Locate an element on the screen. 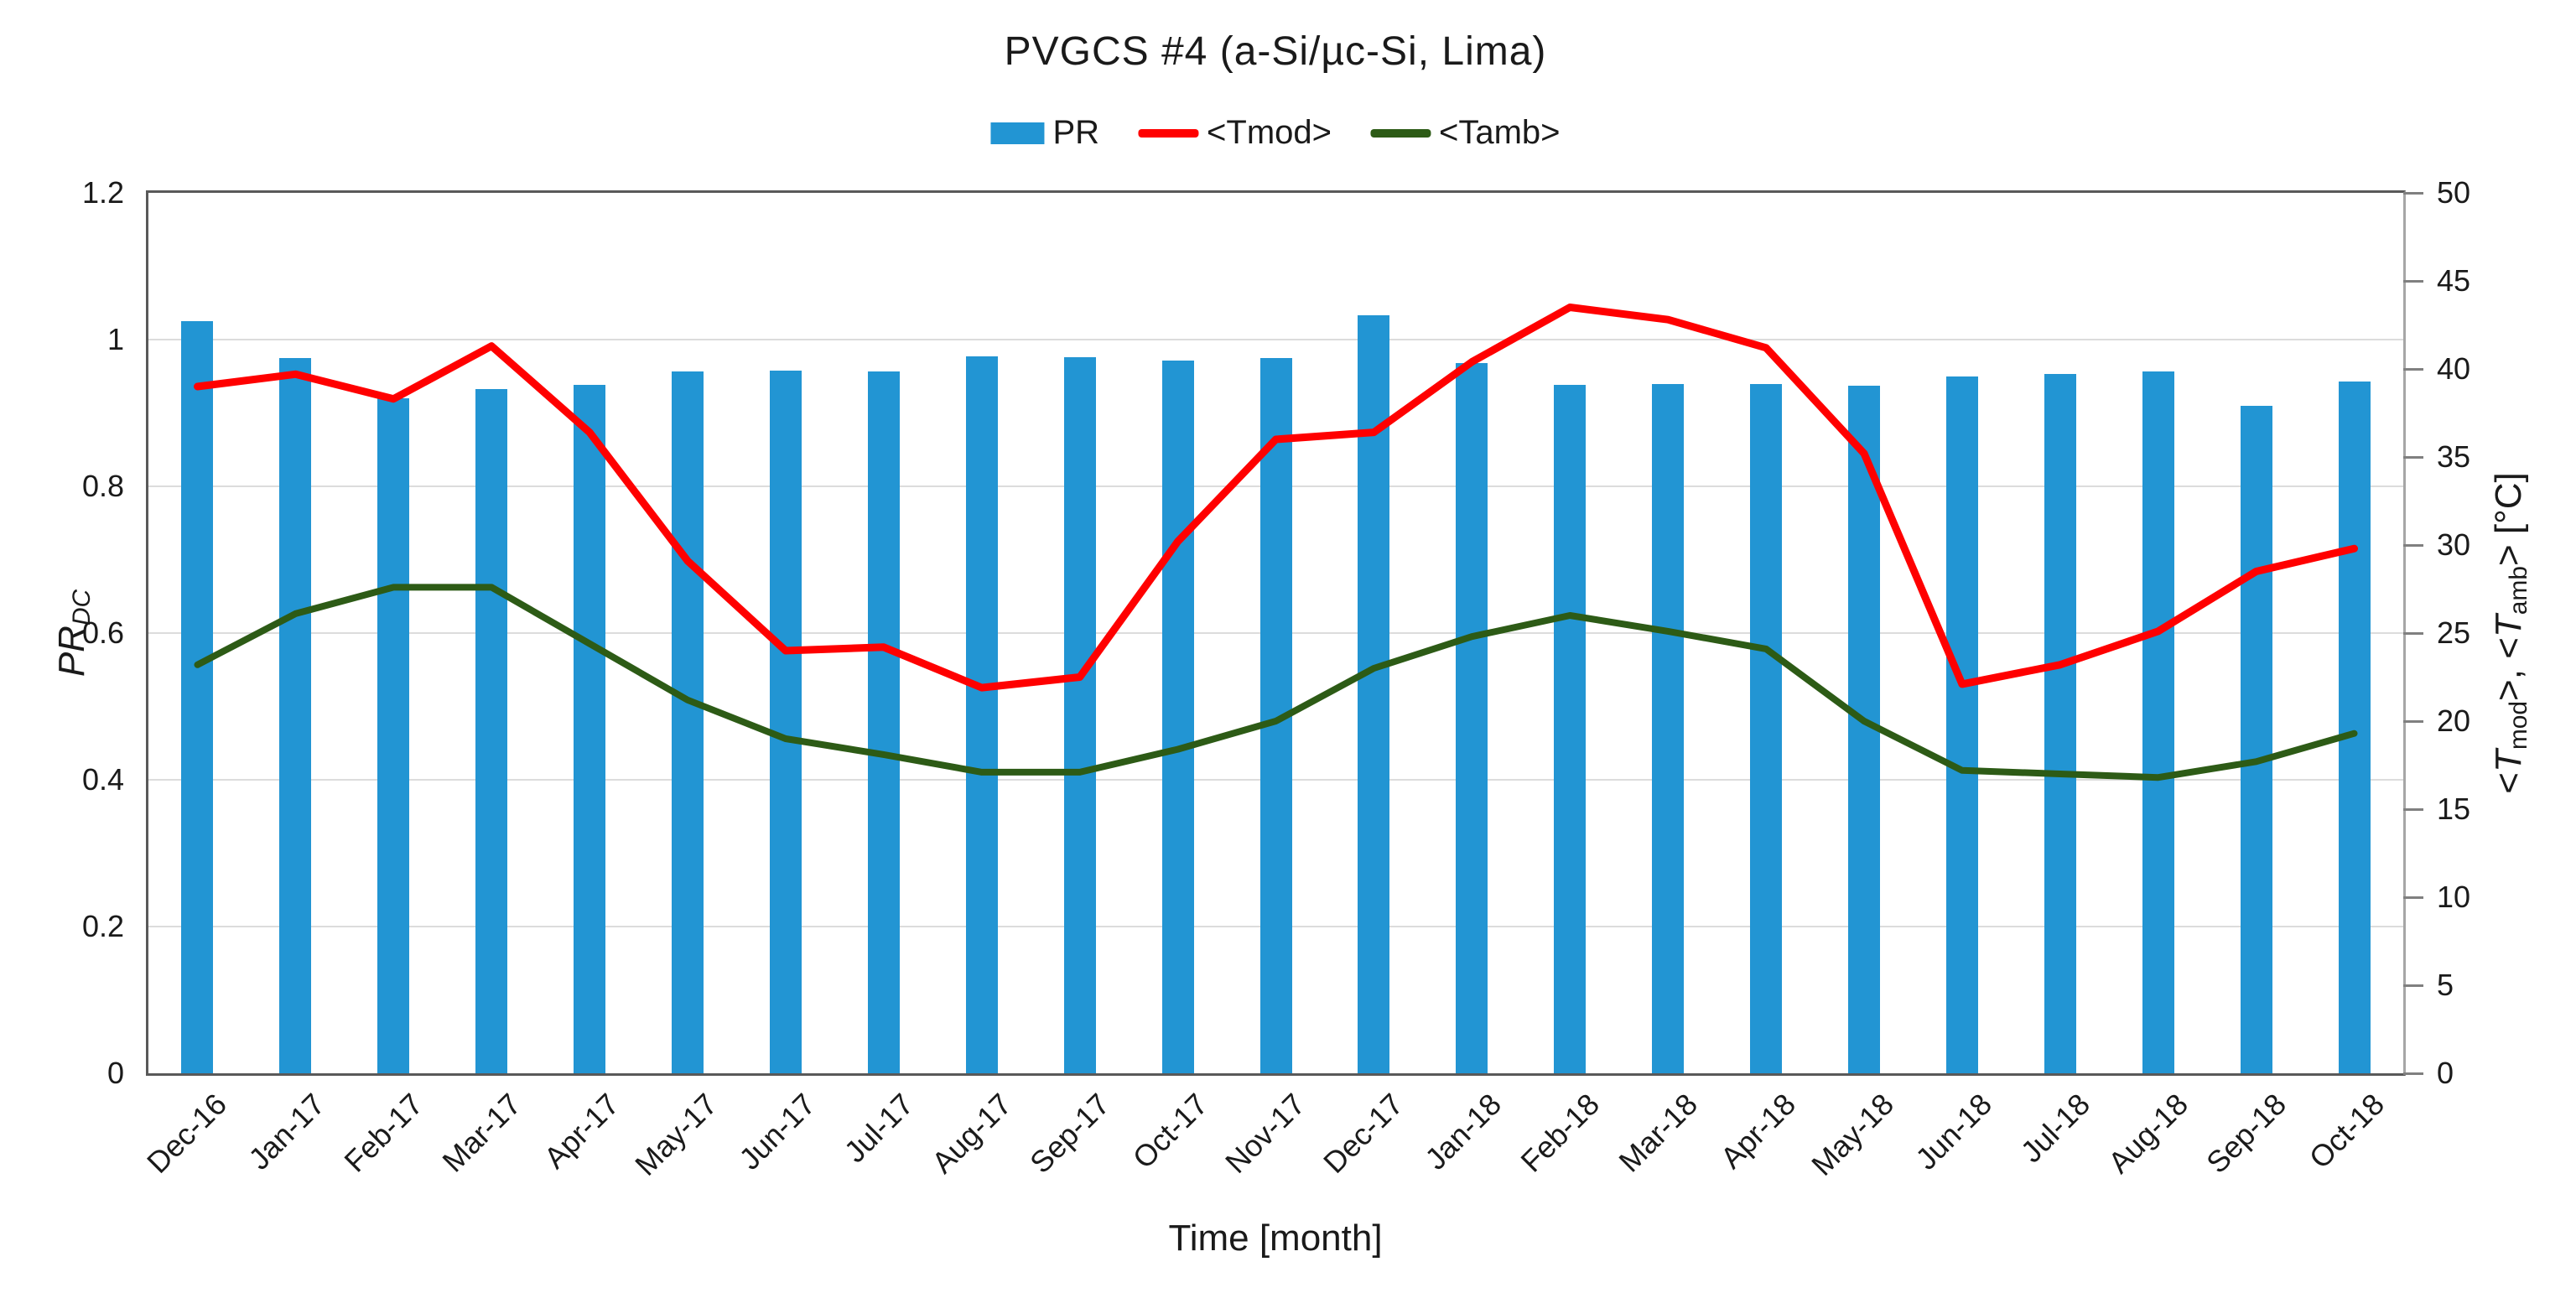 The image size is (2576, 1298). y-tick-label-left: 0.4 is located at coordinates (102, 779).